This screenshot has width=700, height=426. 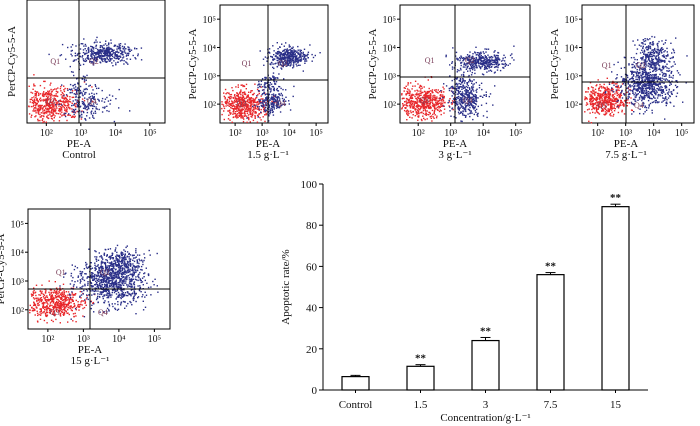 I want to click on bar-y-axis-title: Apoptotic rate/%, so click(x=286, y=286).